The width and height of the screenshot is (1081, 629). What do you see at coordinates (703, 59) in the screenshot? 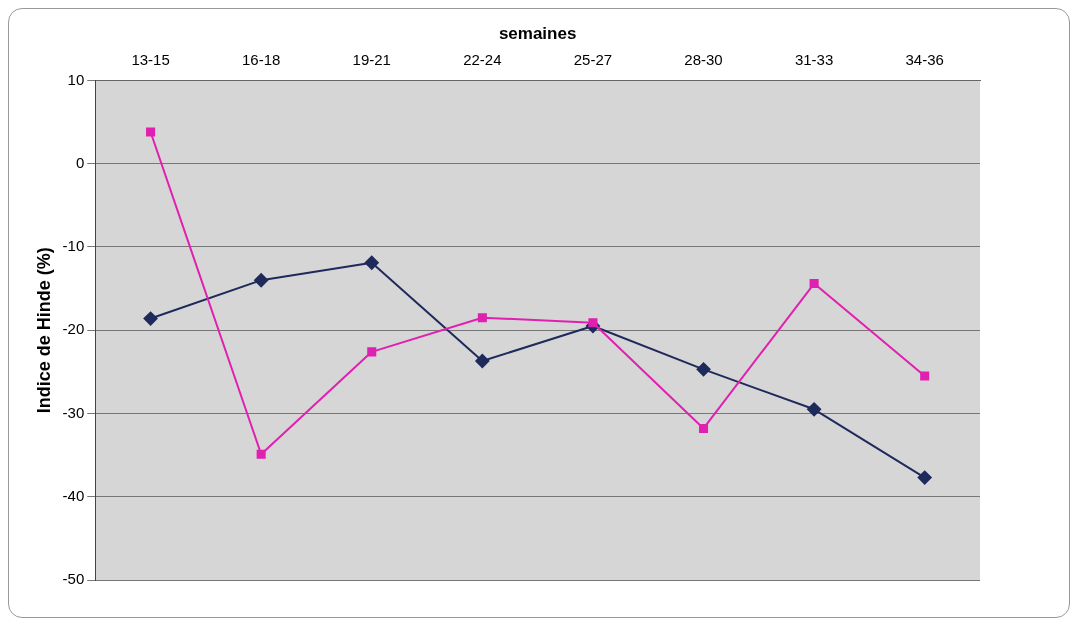
I see `x-tick-label: 28-30` at bounding box center [703, 59].